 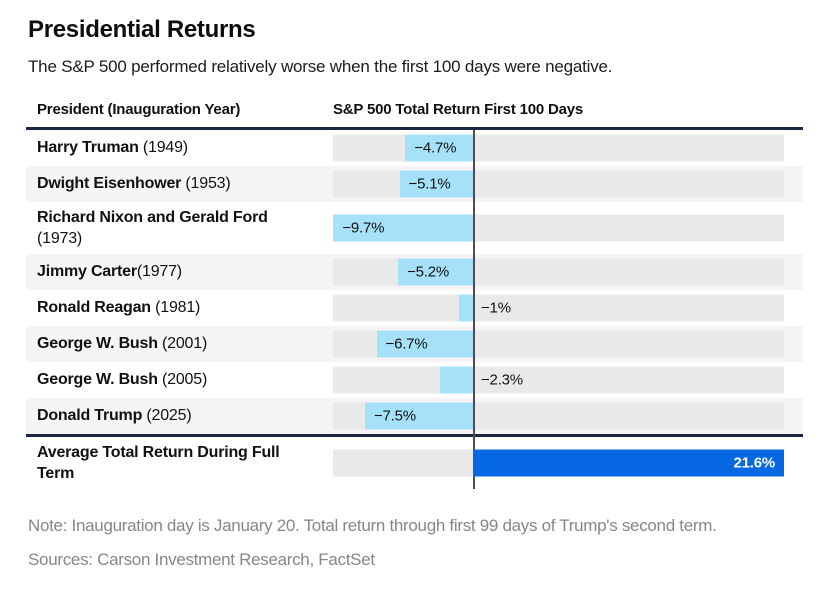 What do you see at coordinates (154, 227) in the screenshot?
I see `inauguration-year: (1973)` at bounding box center [154, 227].